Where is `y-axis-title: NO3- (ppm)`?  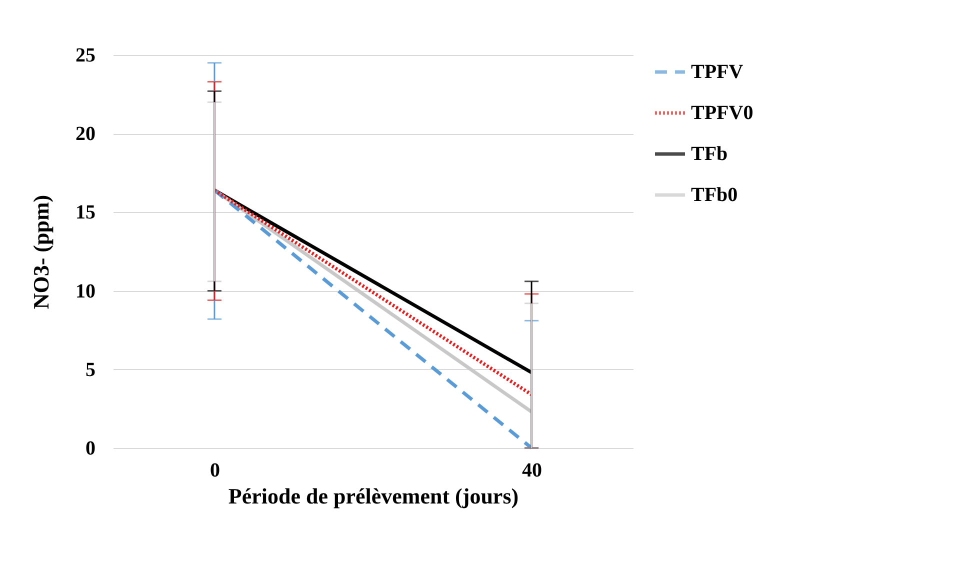 y-axis-title: NO3- (ppm) is located at coordinates (41, 252).